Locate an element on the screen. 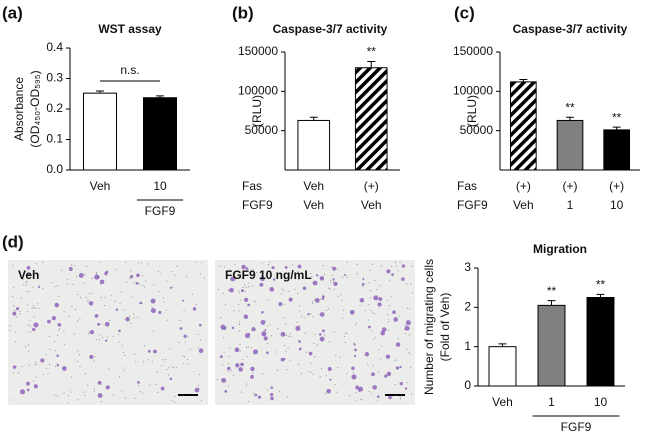  y-tick-label: 0 is located at coordinates (467, 385).